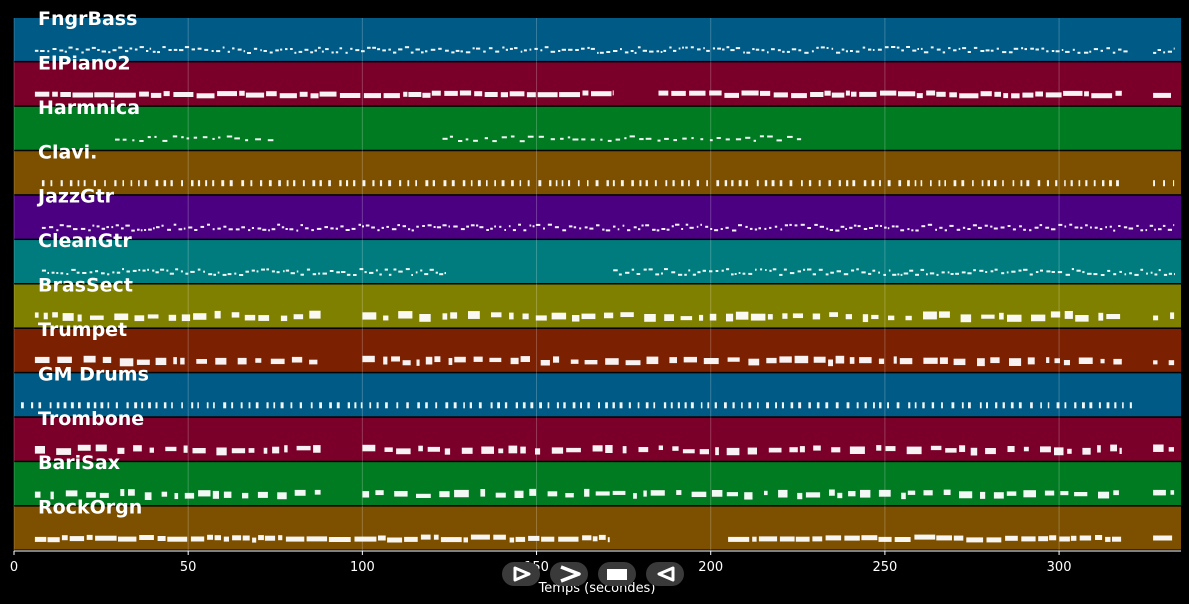  Describe the element at coordinates (569, 574) in the screenshot. I see `fast-forward-button` at that location.